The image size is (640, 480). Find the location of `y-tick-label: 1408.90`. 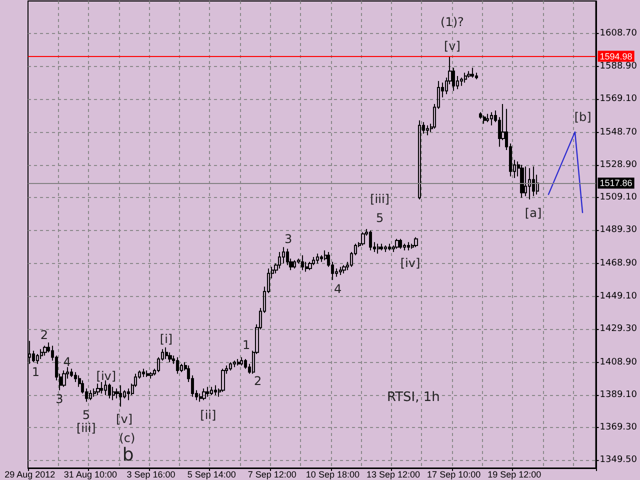

y-tick-label: 1408.90 is located at coordinates (619, 362).